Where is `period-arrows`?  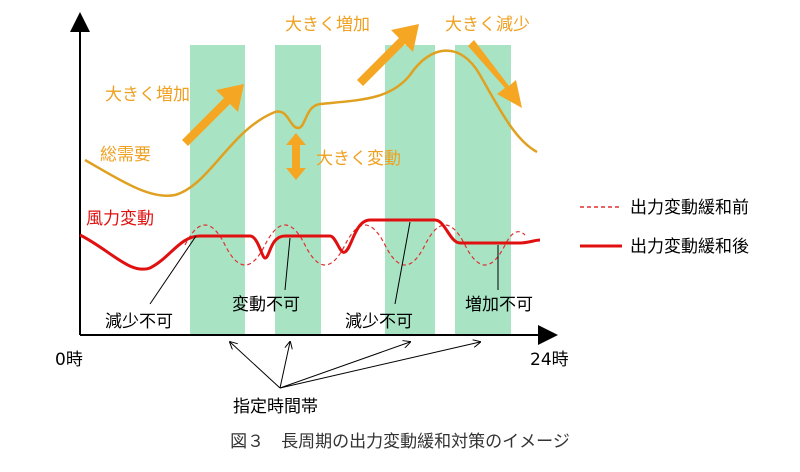
period-arrows is located at coordinates (355, 365).